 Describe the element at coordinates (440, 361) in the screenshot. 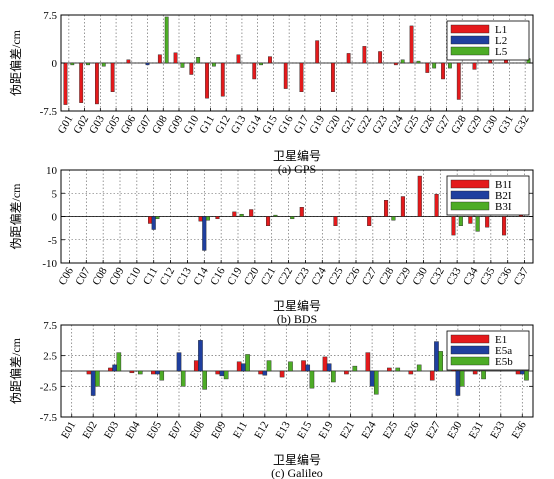

I see `bar-E5b-E27` at that location.